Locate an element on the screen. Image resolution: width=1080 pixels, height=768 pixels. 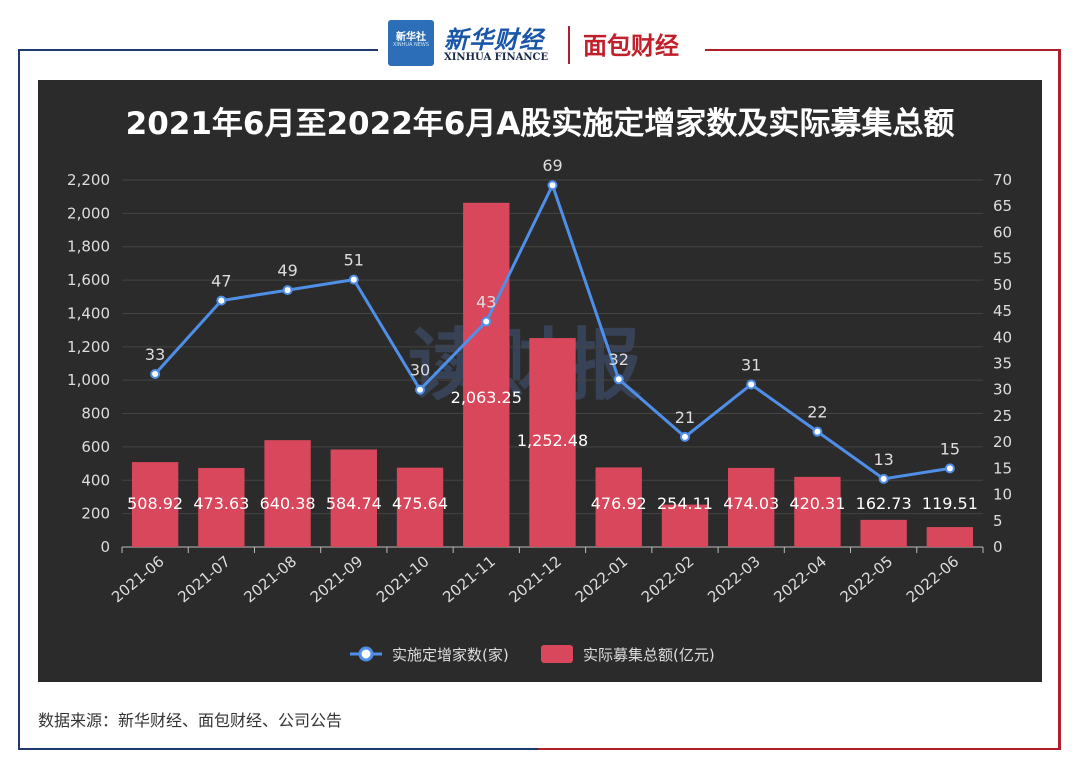
frame-left is located at coordinates (19, 400).